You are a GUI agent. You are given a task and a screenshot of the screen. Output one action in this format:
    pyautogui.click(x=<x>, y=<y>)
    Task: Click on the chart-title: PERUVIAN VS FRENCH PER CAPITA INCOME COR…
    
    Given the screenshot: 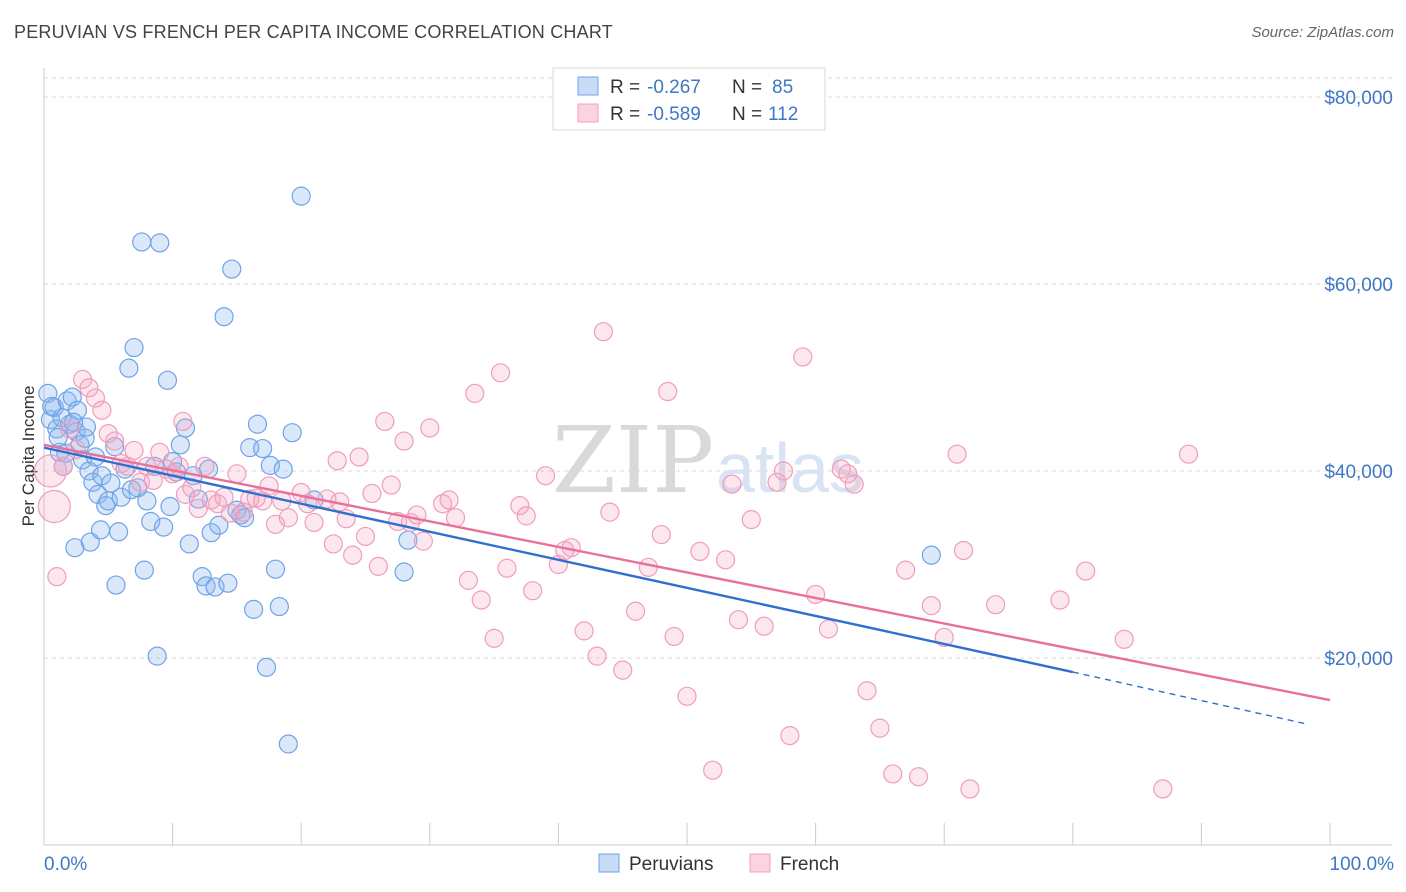 What is the action you would take?
    pyautogui.click(x=313, y=32)
    